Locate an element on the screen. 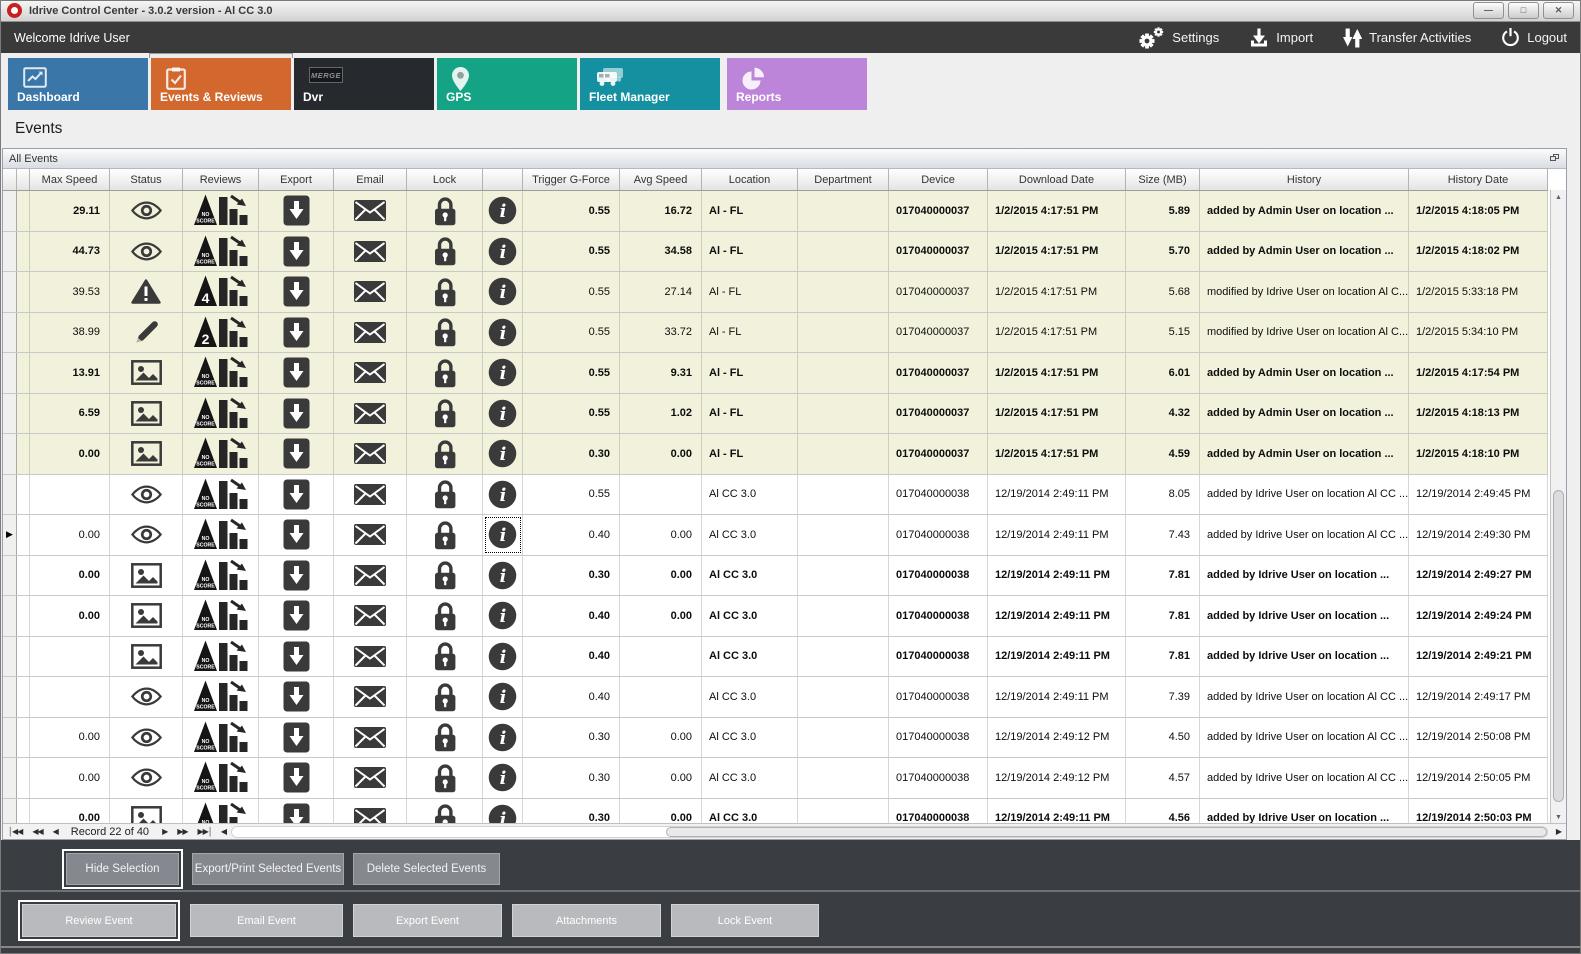 The height and width of the screenshot is (954, 1581). scroll-down-icon: ▼ is located at coordinates (1558, 817).